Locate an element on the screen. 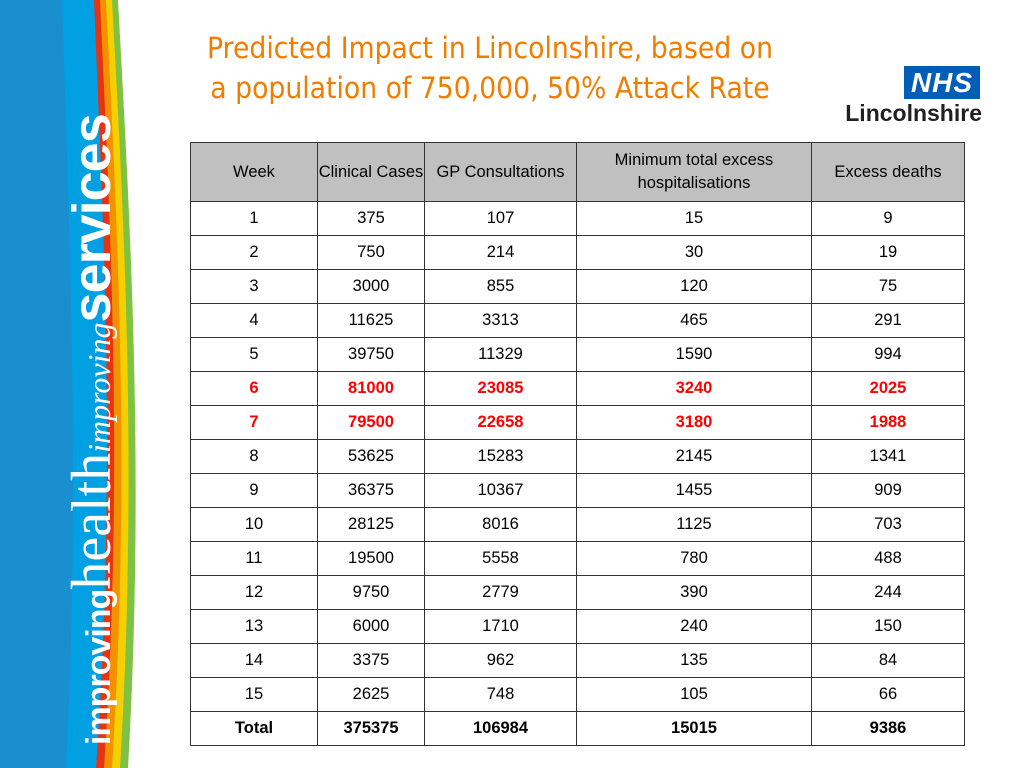 The height and width of the screenshot is (768, 1024). cell-gp-consultations: 11329 is located at coordinates (500, 354).